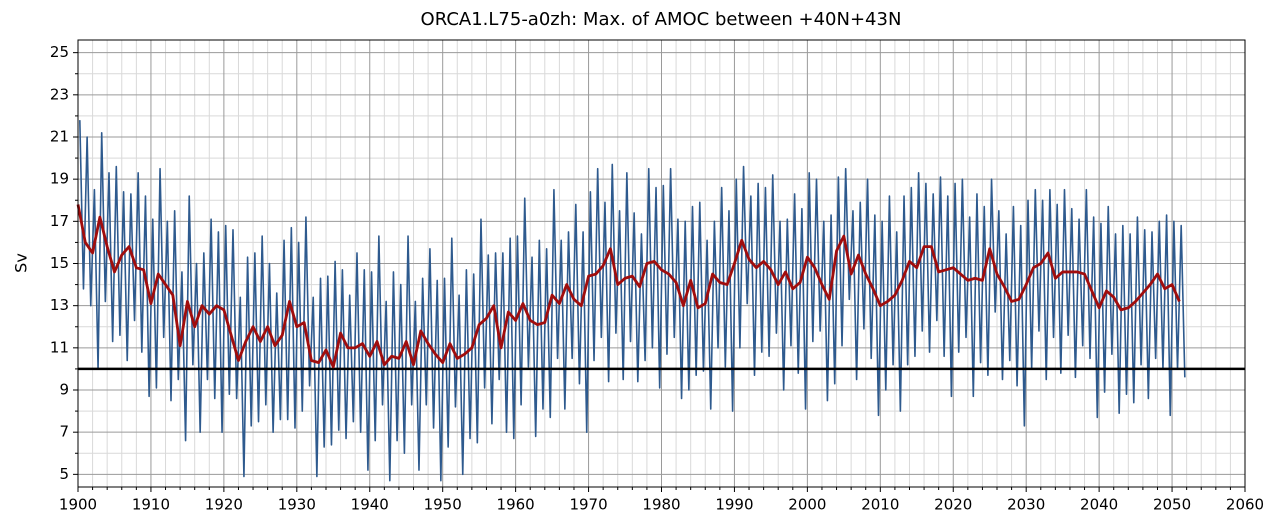 The width and height of the screenshot is (1285, 521). Describe the element at coordinates (1172, 505) in the screenshot. I see `x-tick-label: 2050` at that location.